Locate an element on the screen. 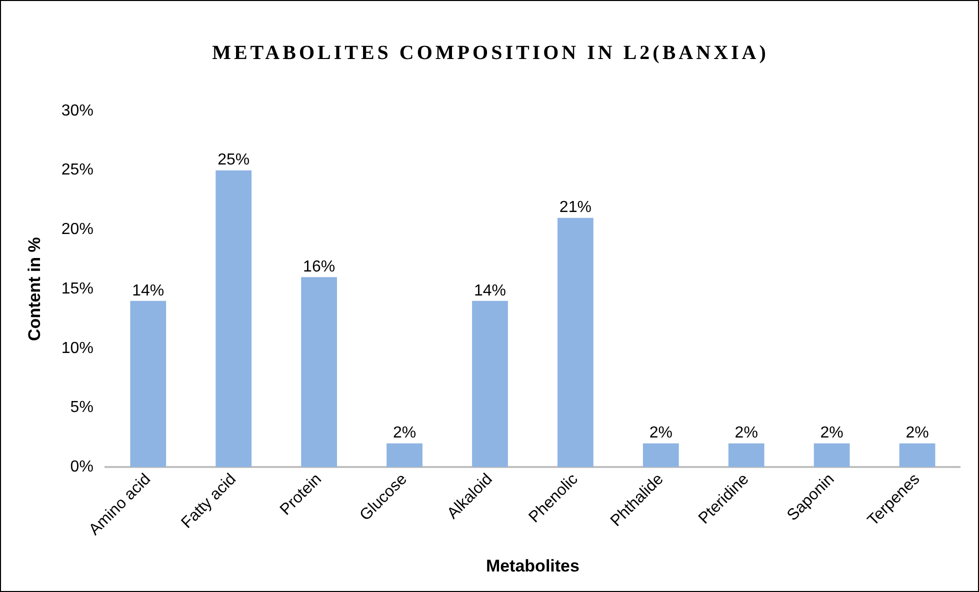 This screenshot has width=979, height=592. data-label: 25% is located at coordinates (234, 160).